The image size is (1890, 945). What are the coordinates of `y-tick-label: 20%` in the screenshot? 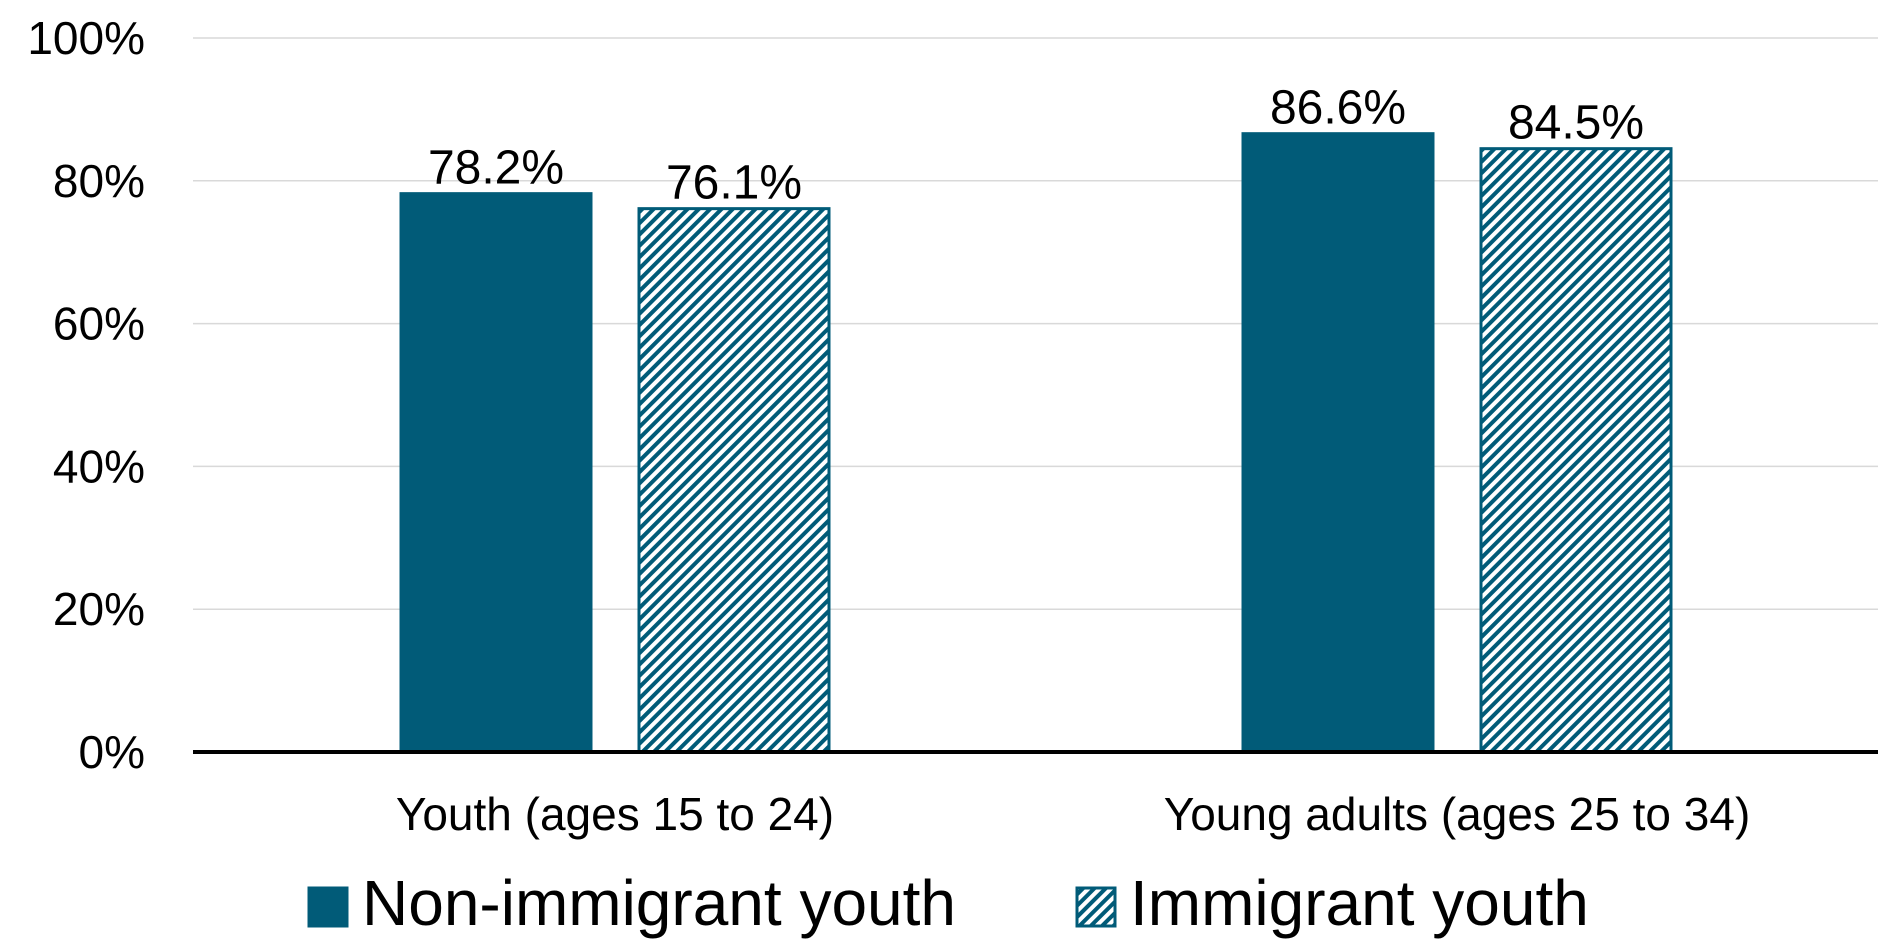 It's located at (99, 609).